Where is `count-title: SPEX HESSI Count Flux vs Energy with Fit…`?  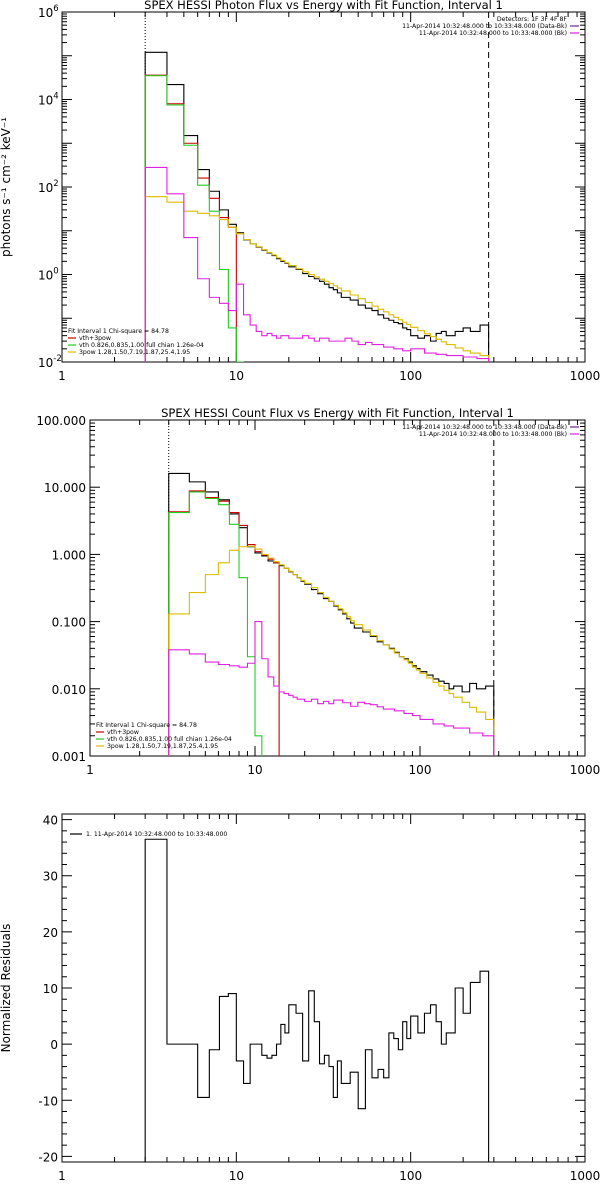 count-title: SPEX HESSI Count Flux vs Energy with Fit… is located at coordinates (337, 413).